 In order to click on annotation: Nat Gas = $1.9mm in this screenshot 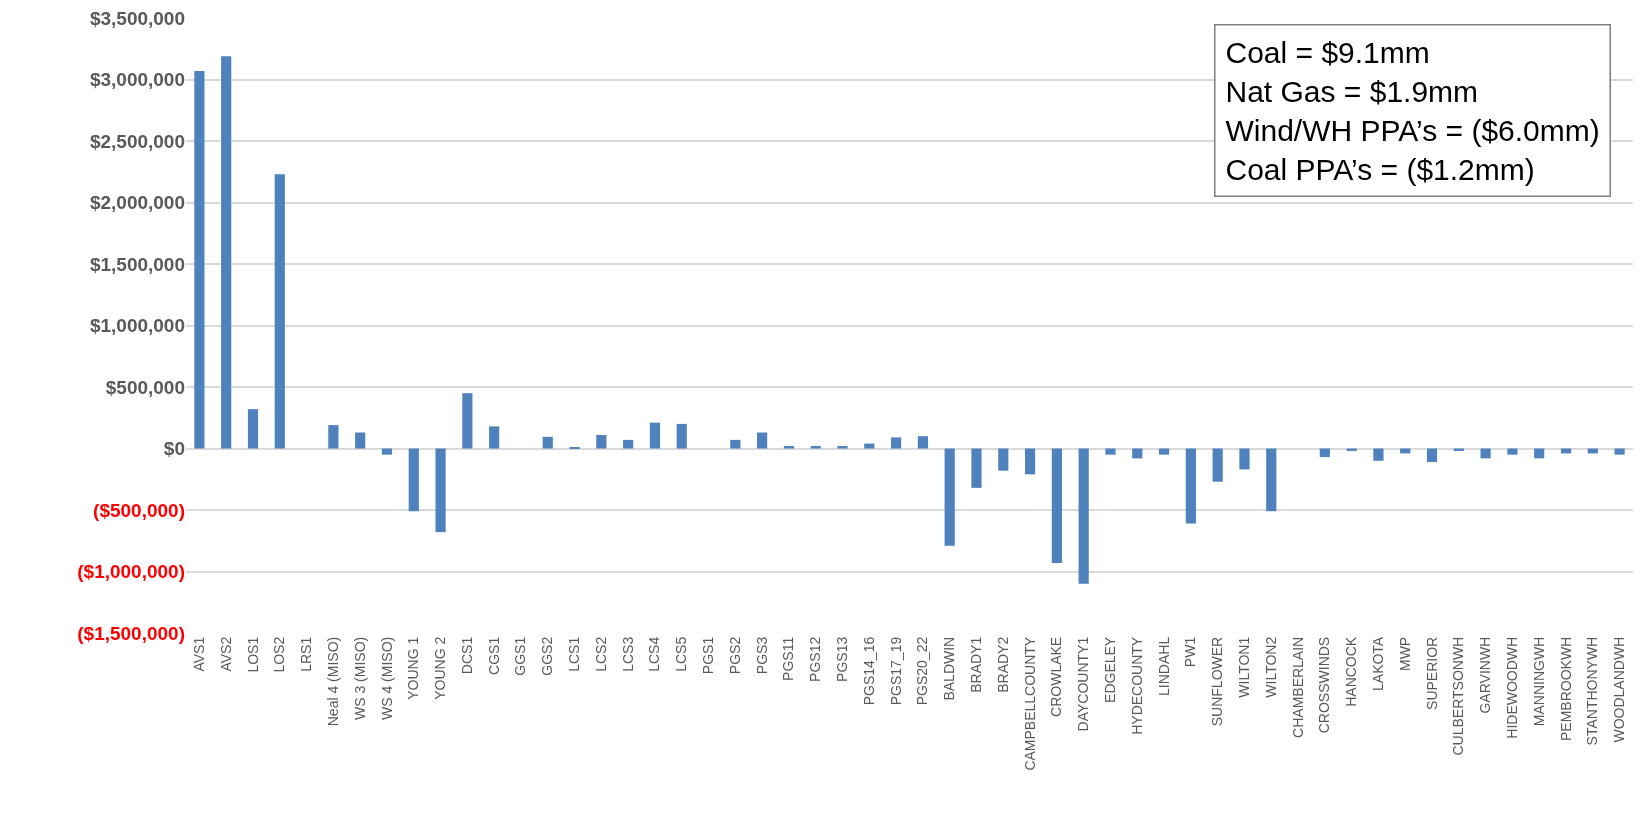, I will do `click(1352, 91)`.